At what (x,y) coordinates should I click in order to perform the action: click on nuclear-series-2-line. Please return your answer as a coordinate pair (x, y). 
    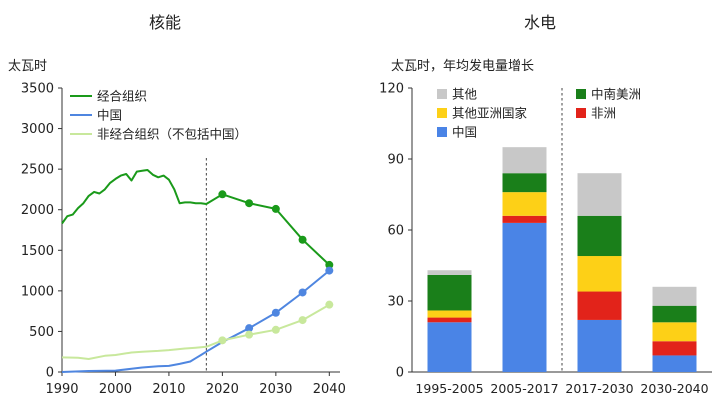
    Looking at the image, I should click on (195, 331).